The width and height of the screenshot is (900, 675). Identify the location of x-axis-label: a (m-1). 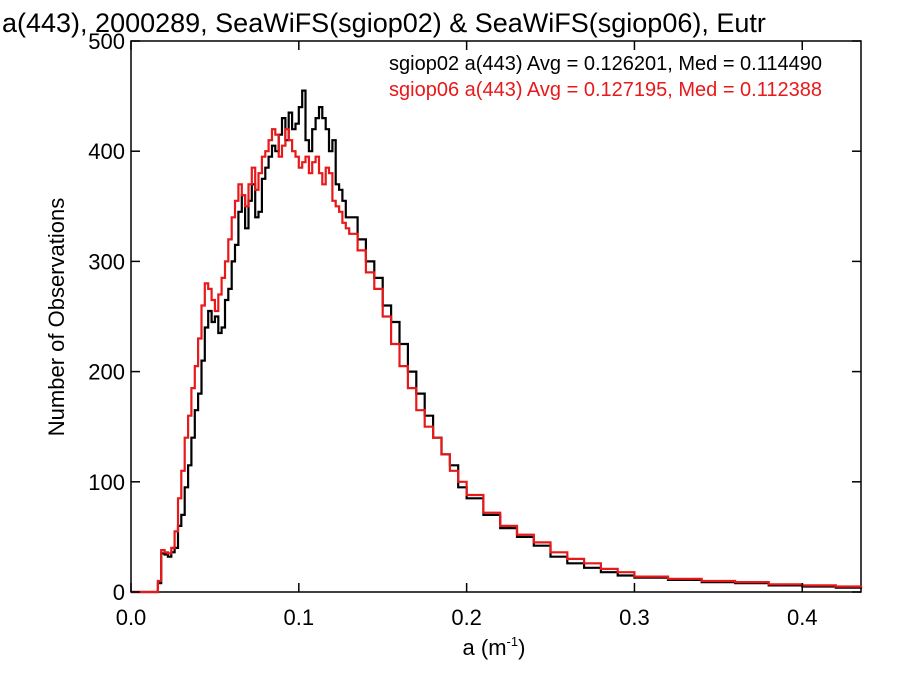
(494, 647).